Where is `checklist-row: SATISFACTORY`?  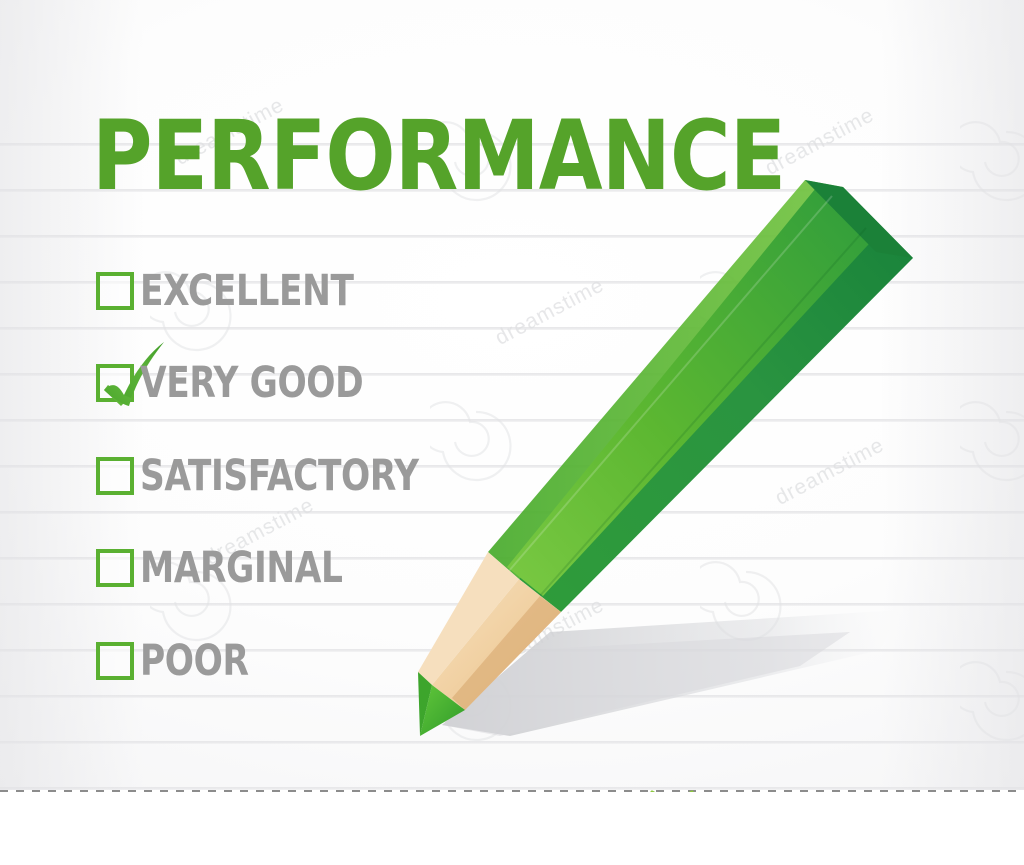 checklist-row: SATISFACTORY is located at coordinates (292, 476).